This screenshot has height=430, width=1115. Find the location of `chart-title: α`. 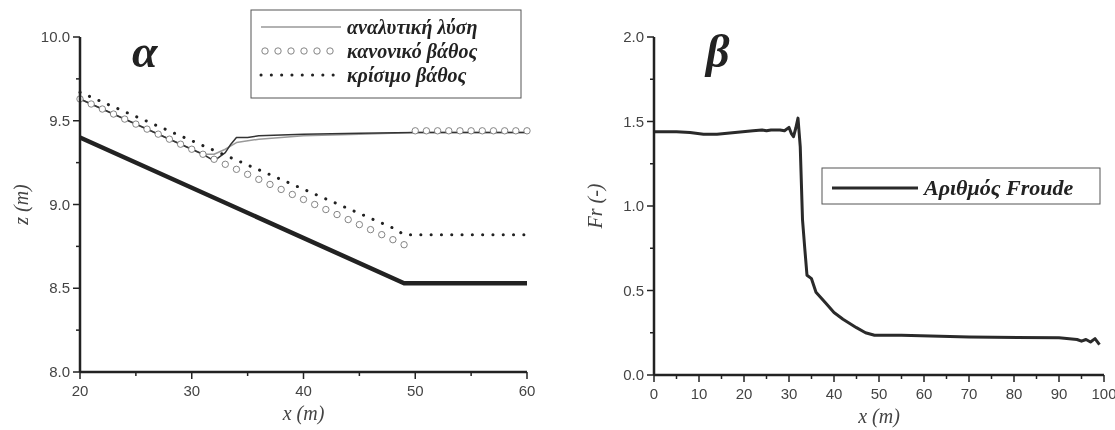

chart-title: α is located at coordinates (145, 51).